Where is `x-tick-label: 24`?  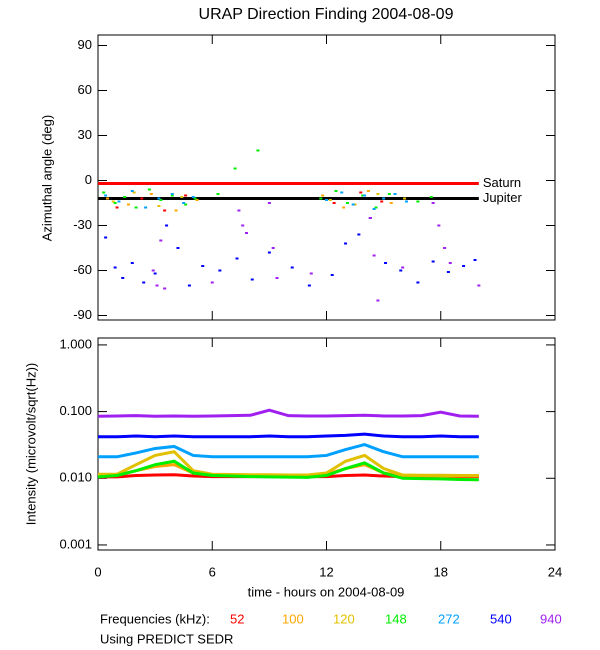 x-tick-label: 24 is located at coordinates (555, 571).